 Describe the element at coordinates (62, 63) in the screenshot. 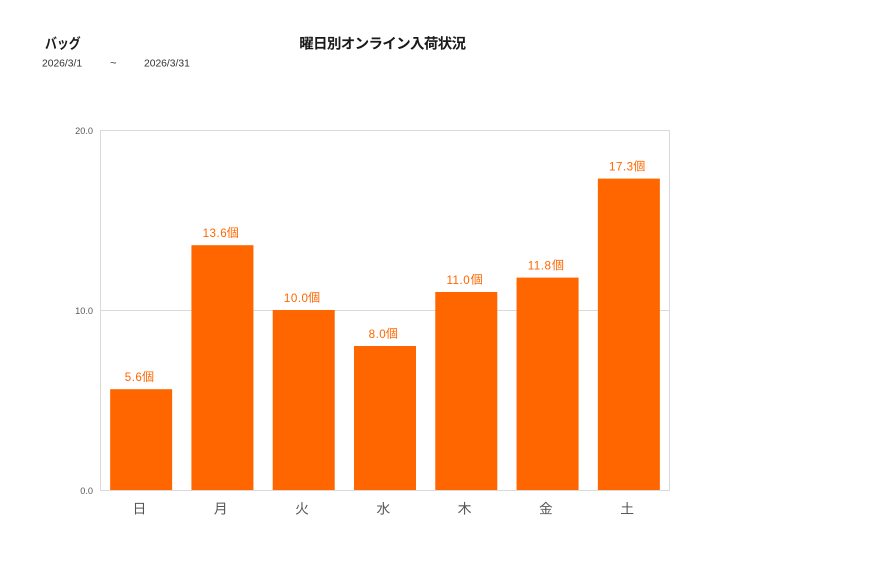

I see `svg-text: 2026/3/1` at that location.